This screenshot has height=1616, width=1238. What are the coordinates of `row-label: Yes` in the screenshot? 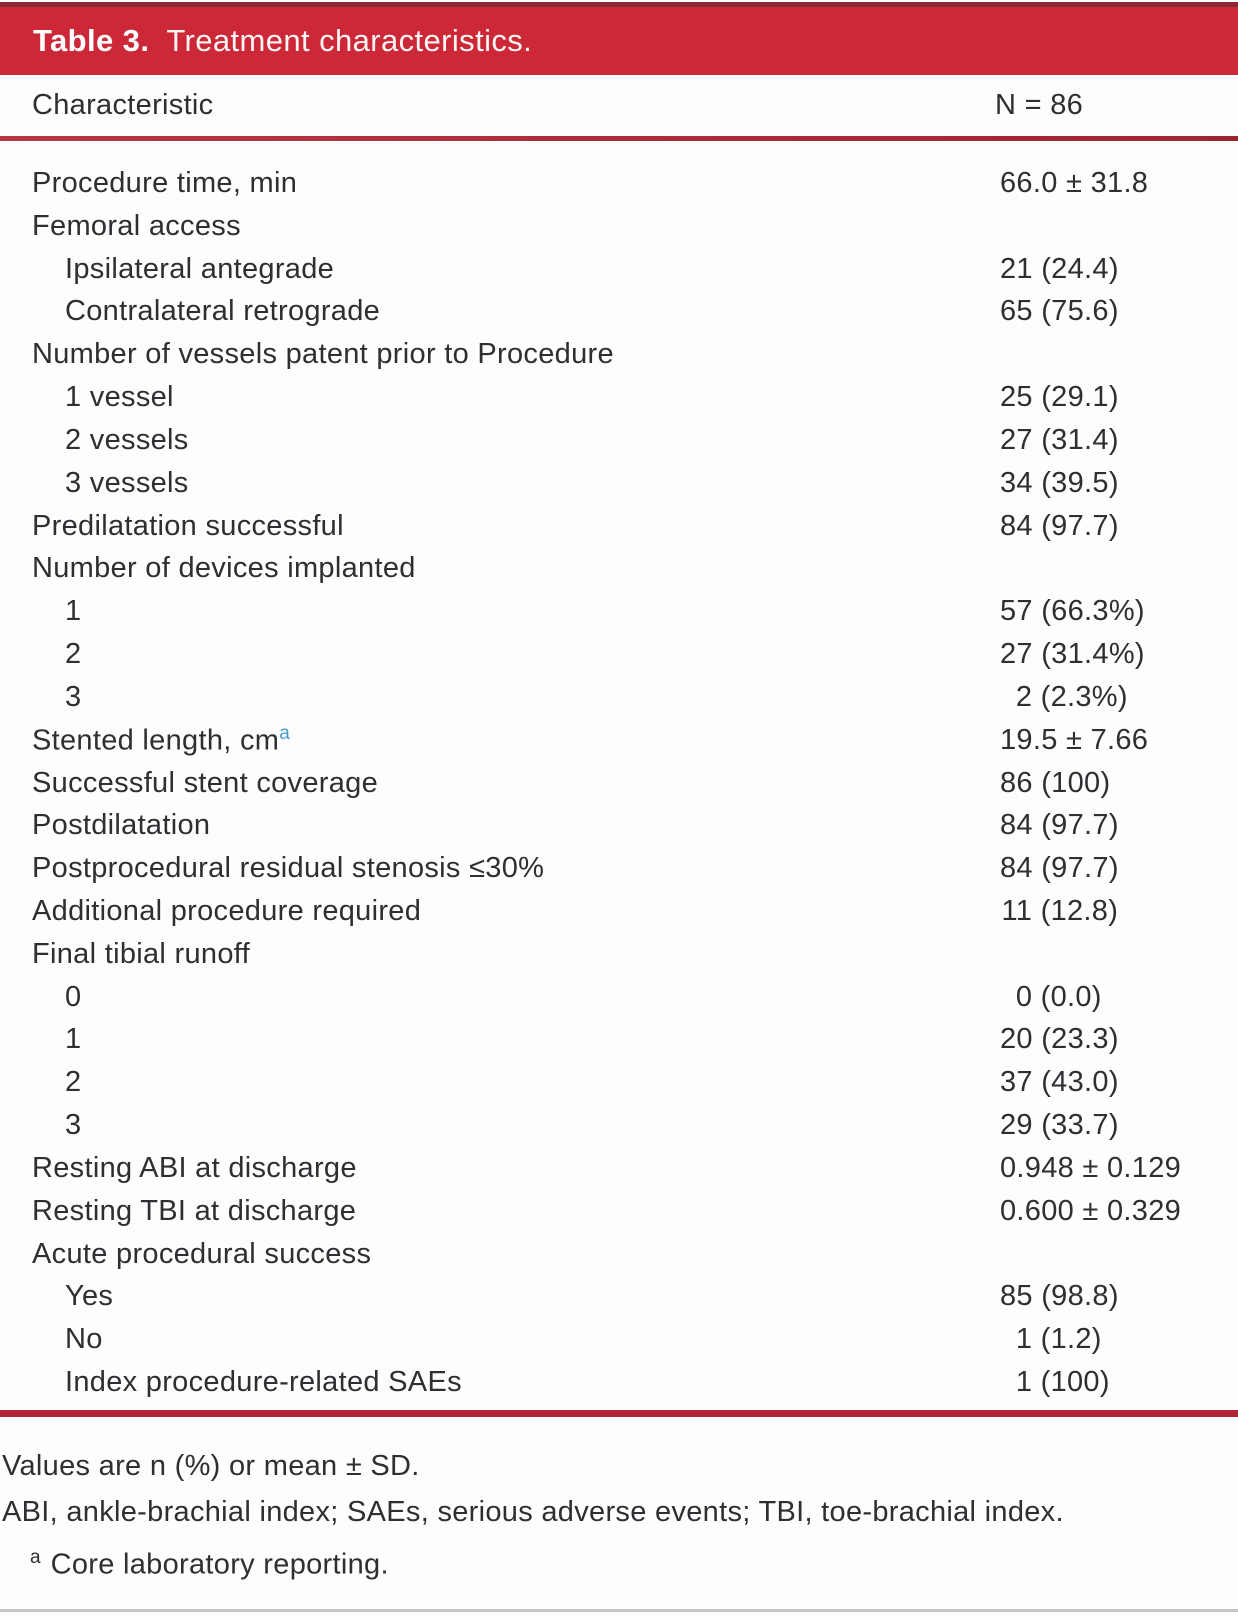 It's located at (89, 1296).